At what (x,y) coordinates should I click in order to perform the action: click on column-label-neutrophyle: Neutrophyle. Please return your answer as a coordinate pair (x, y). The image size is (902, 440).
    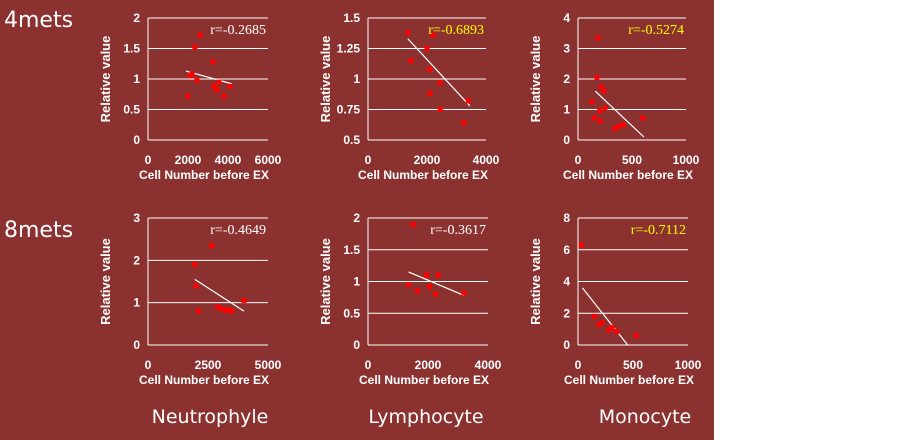
    Looking at the image, I should click on (210, 417).